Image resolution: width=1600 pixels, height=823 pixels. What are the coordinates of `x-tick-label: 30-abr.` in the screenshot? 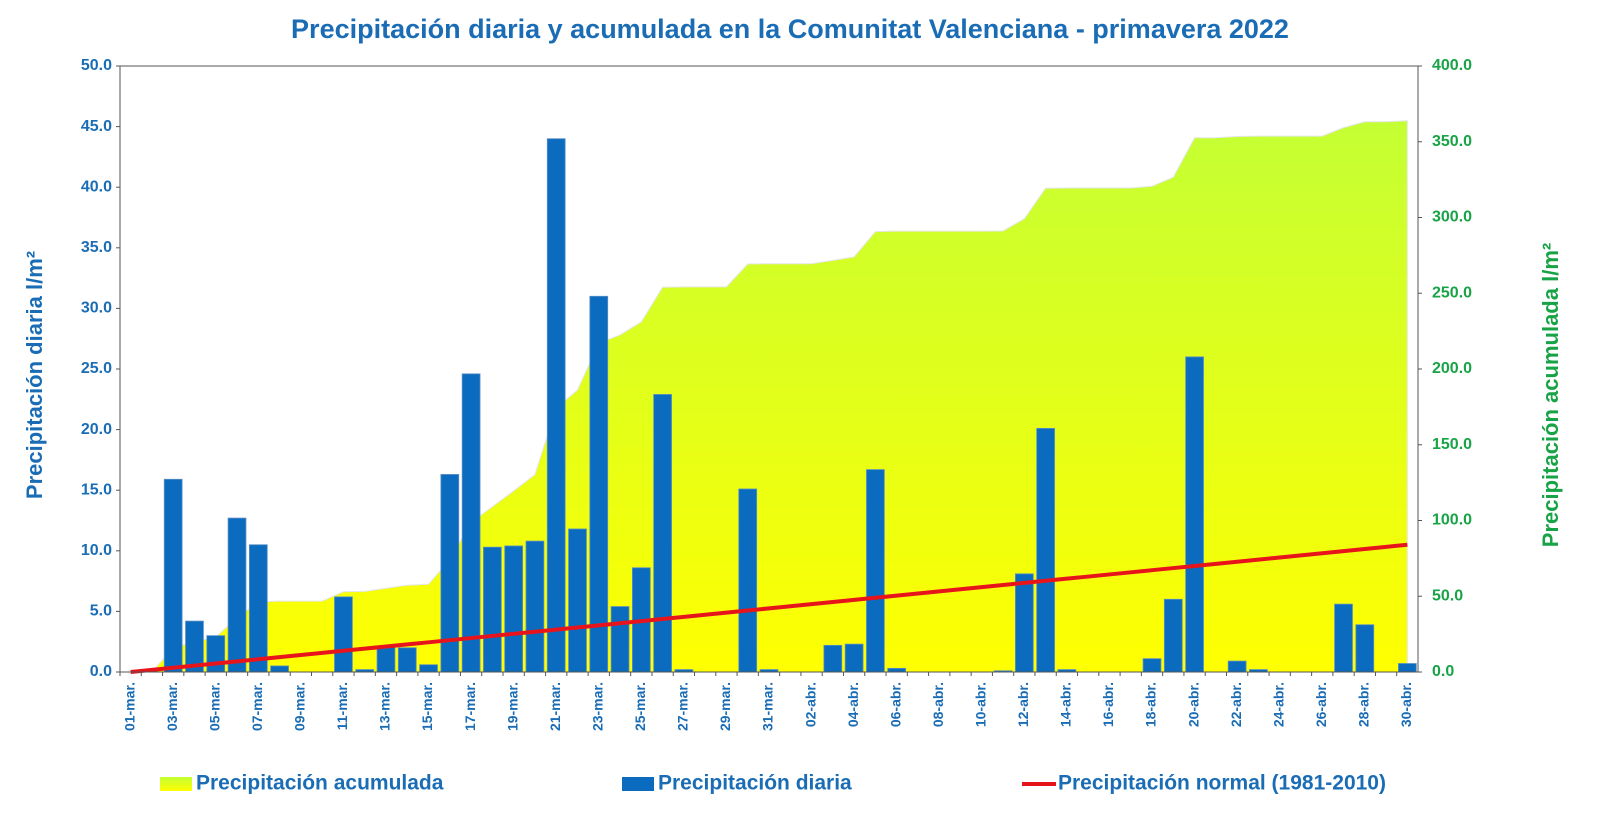 It's located at (1406, 704).